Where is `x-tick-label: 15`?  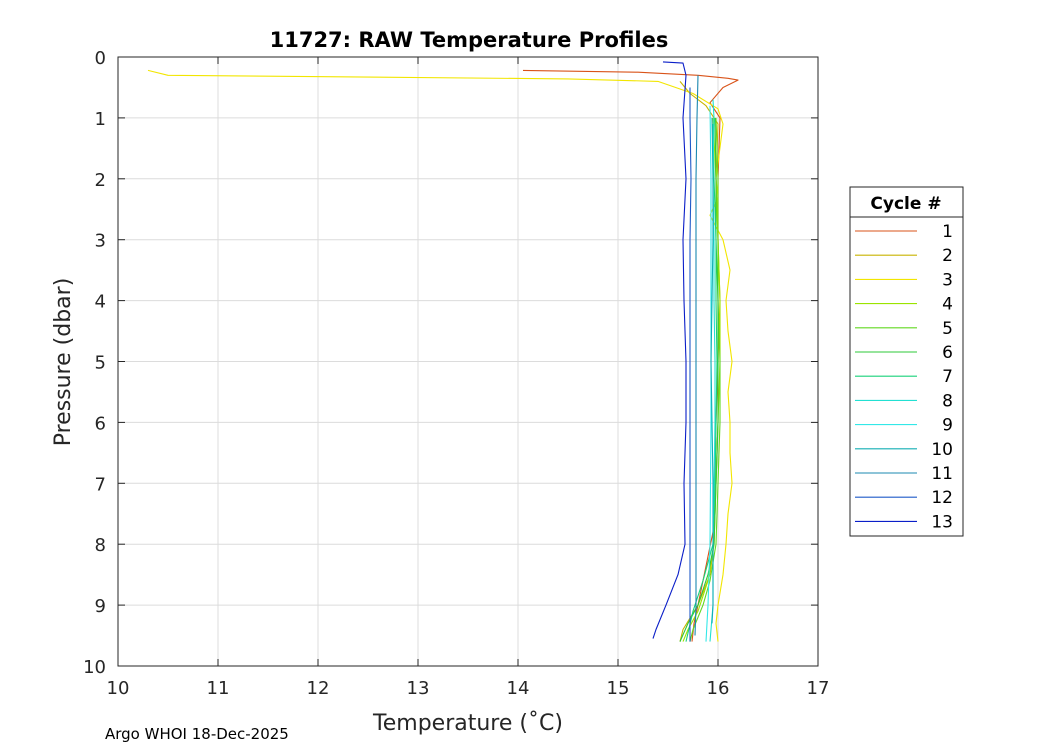 x-tick-label: 15 is located at coordinates (618, 688).